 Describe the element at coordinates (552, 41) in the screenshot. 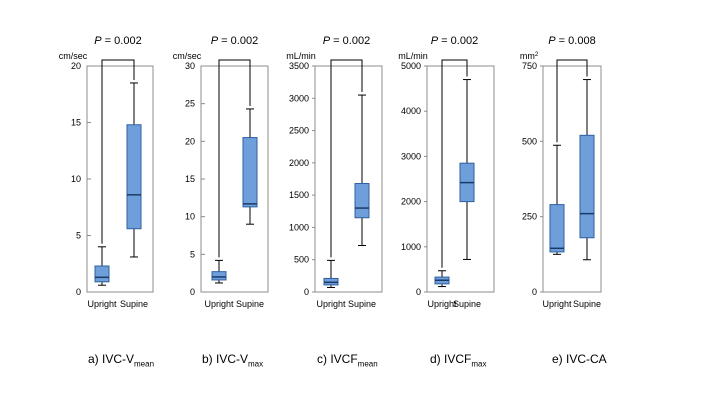

I see `panel-5-p-value-symbol: P` at that location.